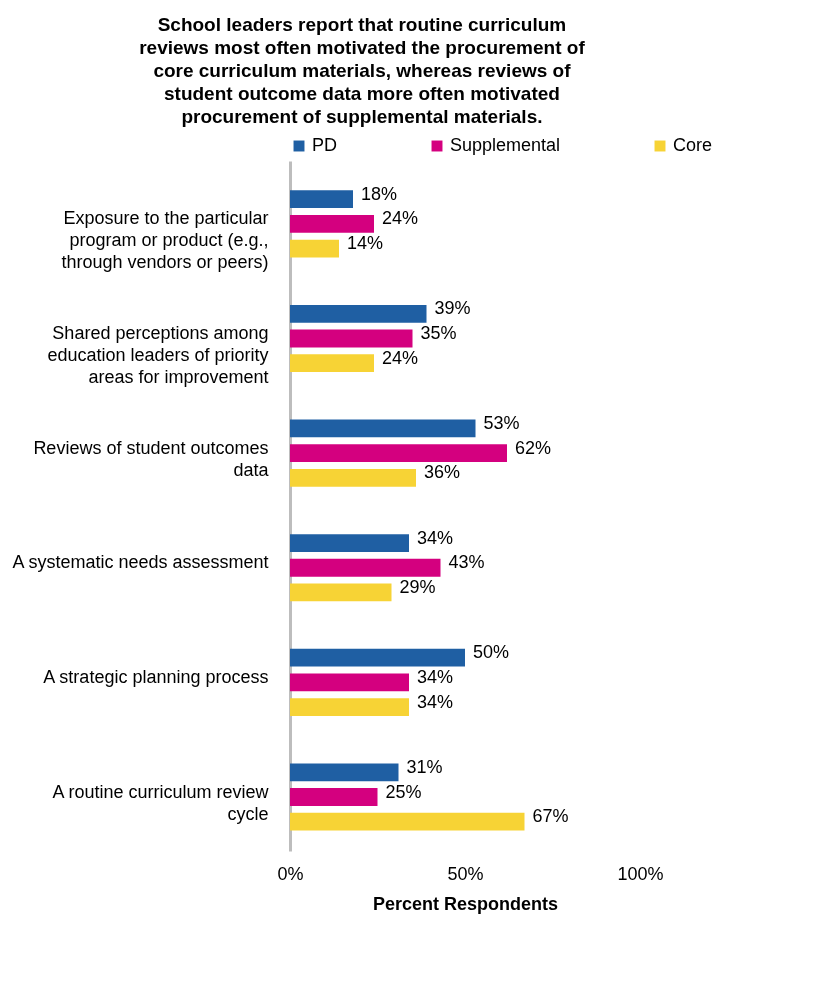 This screenshot has height=1001, width=826. Describe the element at coordinates (466, 562) in the screenshot. I see `data-label: 43%` at that location.